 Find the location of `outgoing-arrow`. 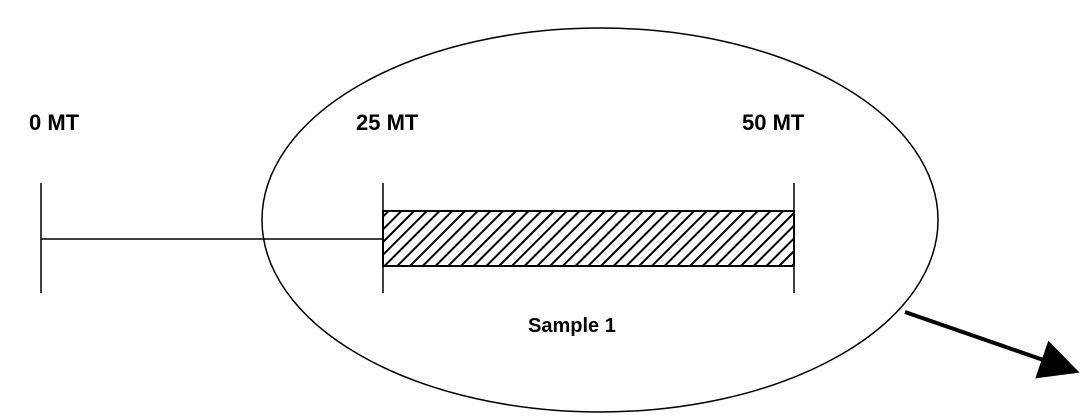

outgoing-arrow is located at coordinates (992, 344).